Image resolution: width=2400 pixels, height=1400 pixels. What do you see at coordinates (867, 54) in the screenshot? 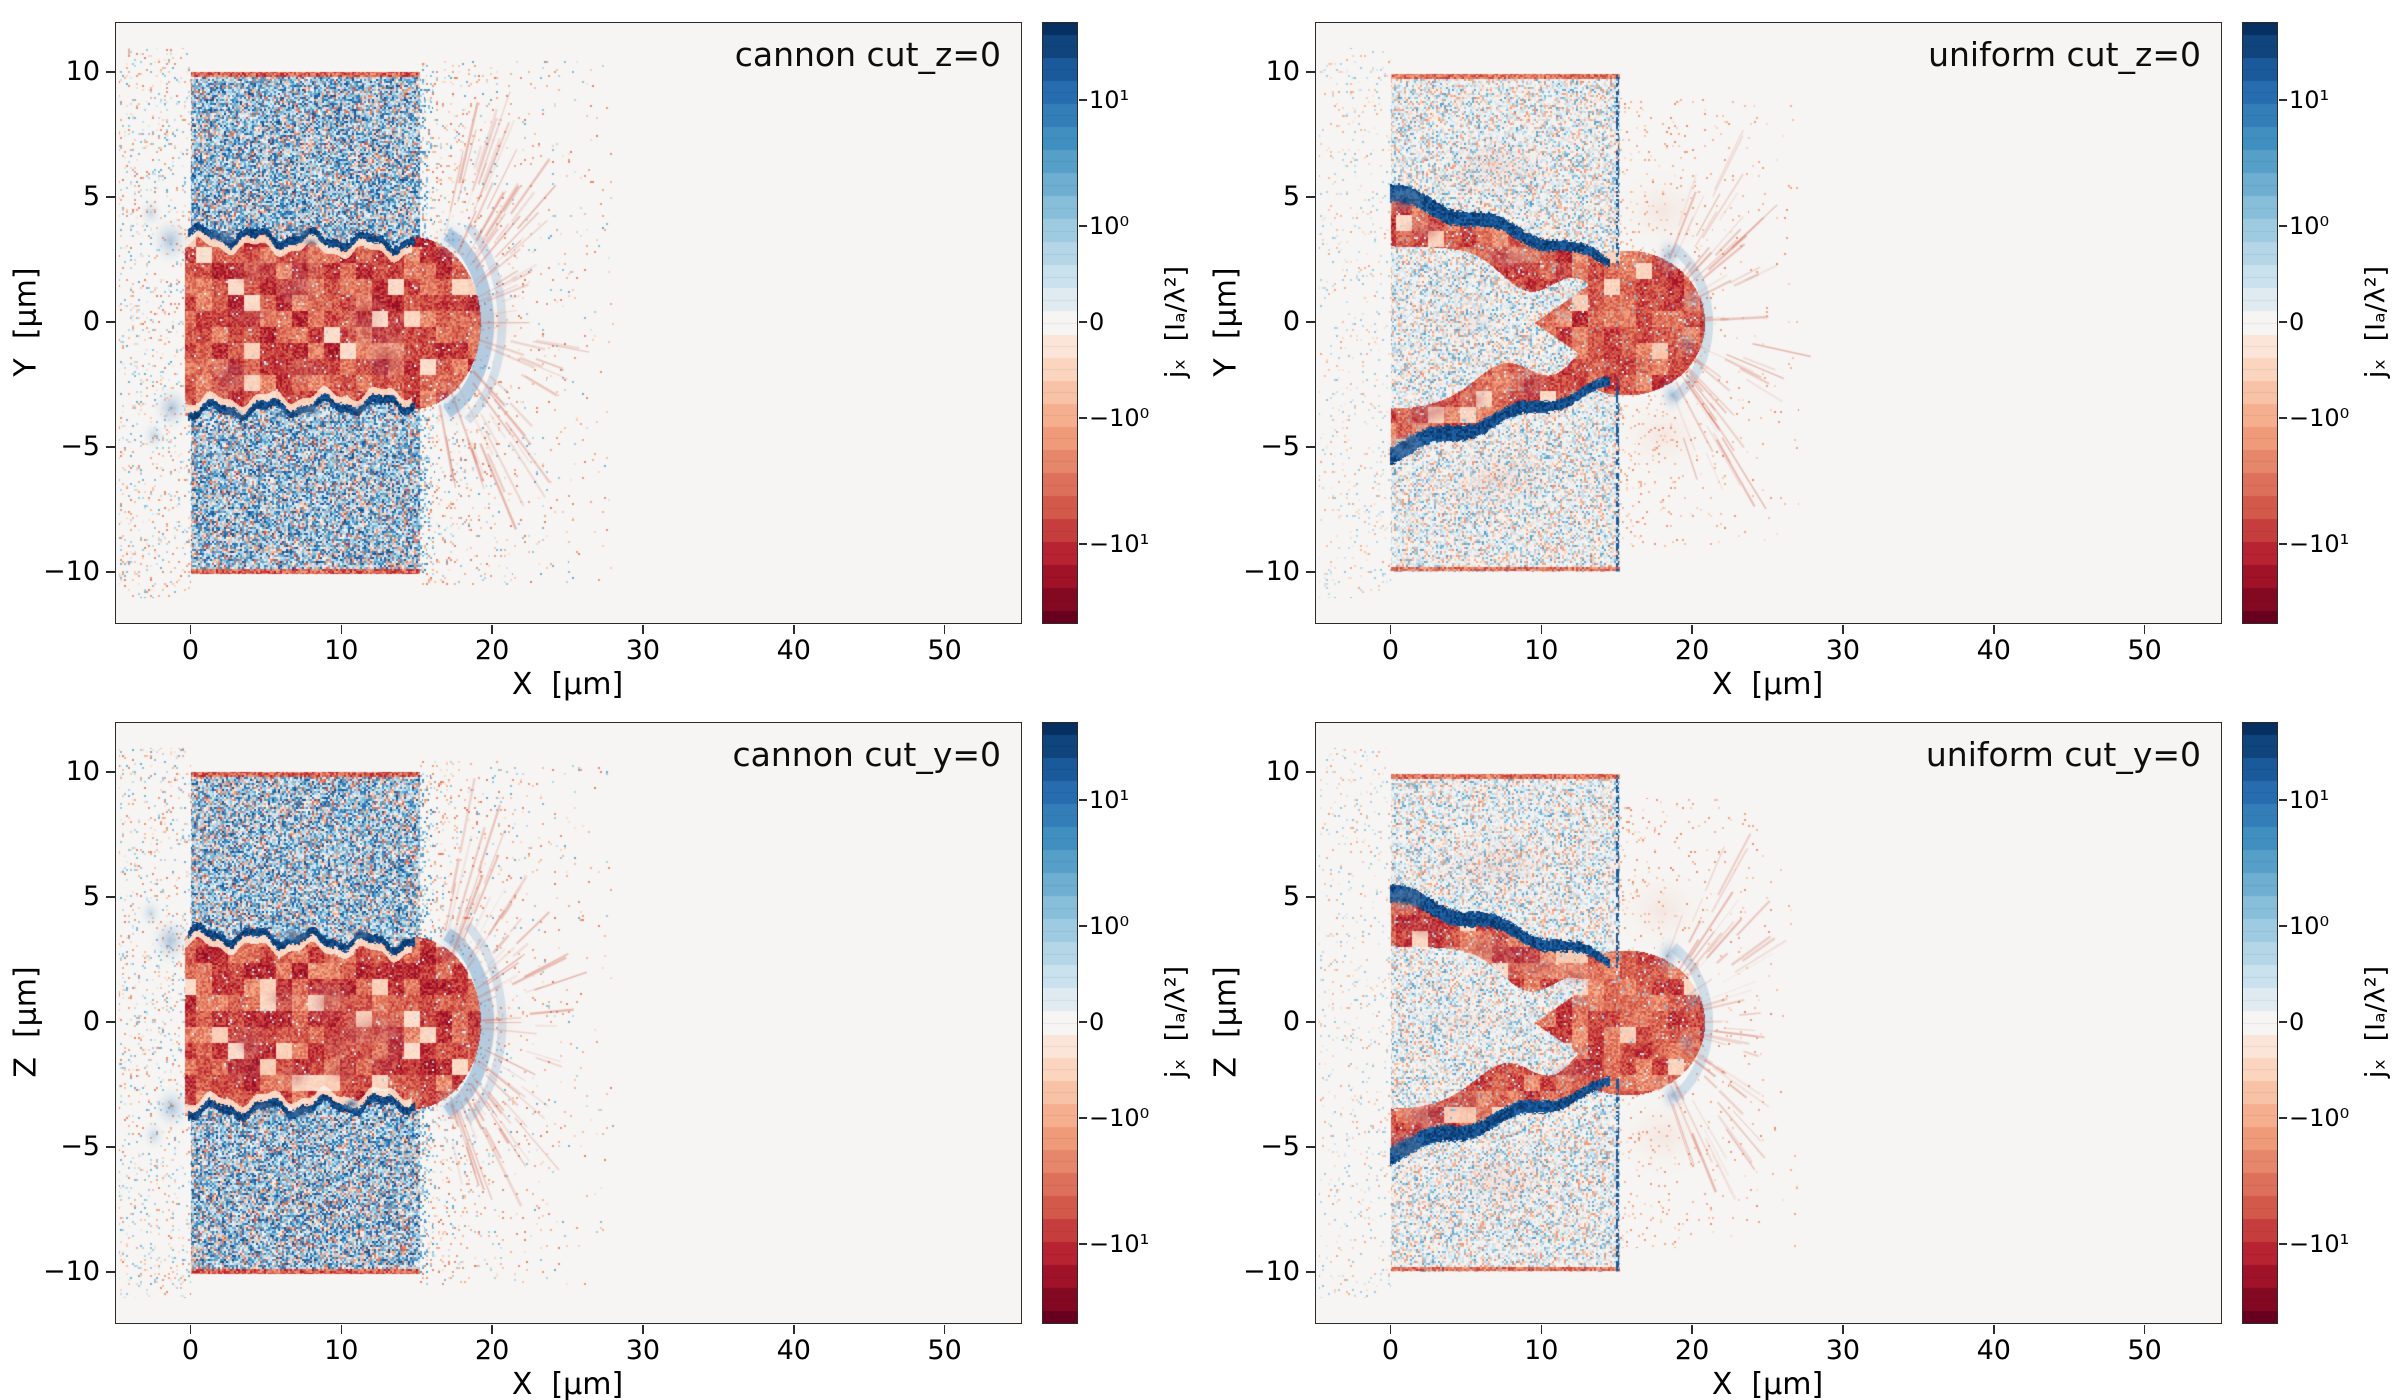
I see `panel-title: cannon cut_z=0` at bounding box center [867, 54].